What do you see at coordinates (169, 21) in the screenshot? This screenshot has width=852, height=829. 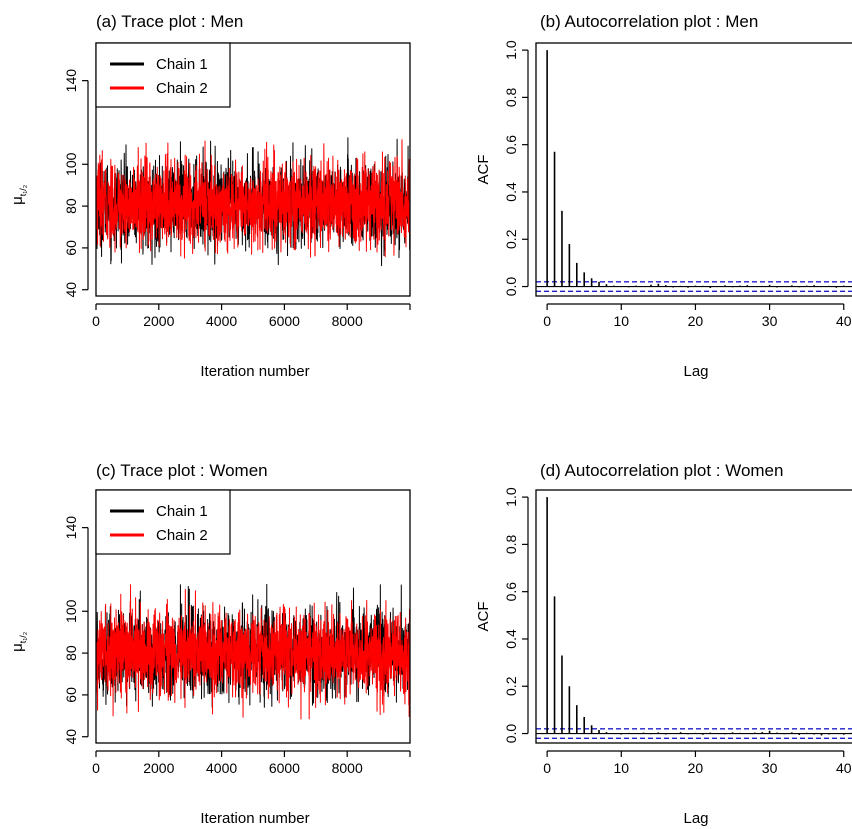 I see `chart-title: (a) Trace plot : Men` at bounding box center [169, 21].